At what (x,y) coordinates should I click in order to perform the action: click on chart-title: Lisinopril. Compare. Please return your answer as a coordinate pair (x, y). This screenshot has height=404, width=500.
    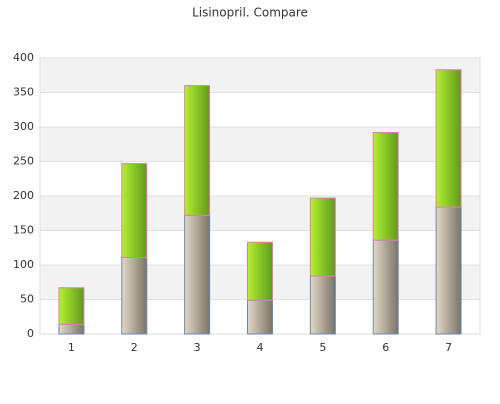
    Looking at the image, I should click on (250, 13).